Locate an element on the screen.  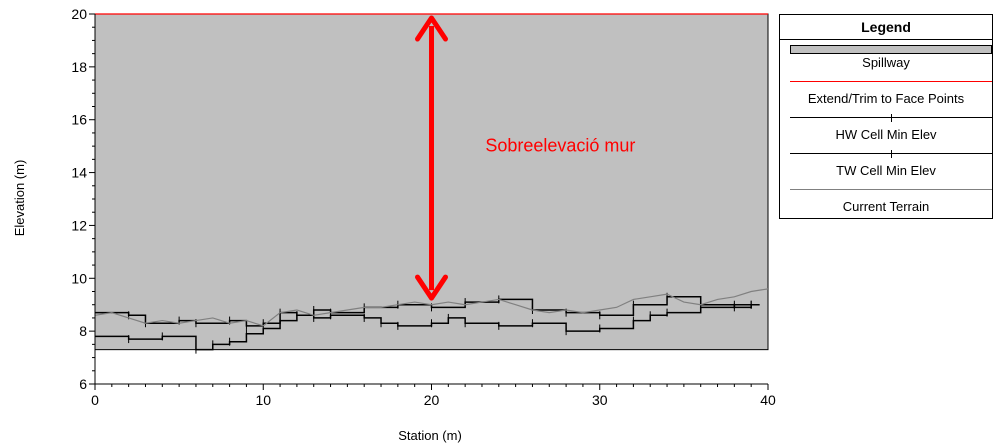
annotation-arrow-head-top is located at coordinates (431, 28).